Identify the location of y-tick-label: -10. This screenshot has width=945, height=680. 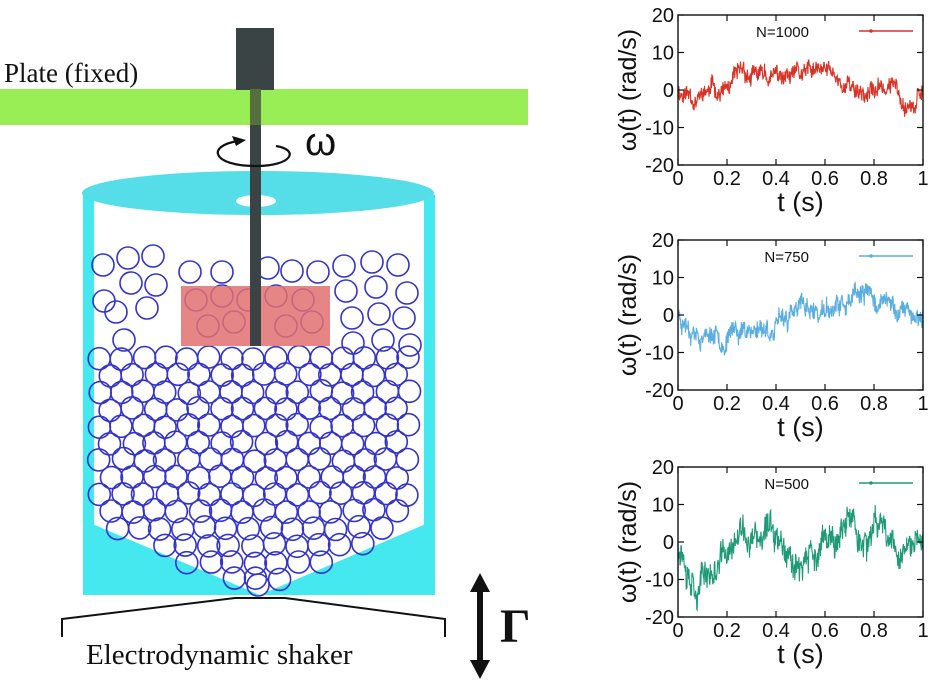
(659, 129).